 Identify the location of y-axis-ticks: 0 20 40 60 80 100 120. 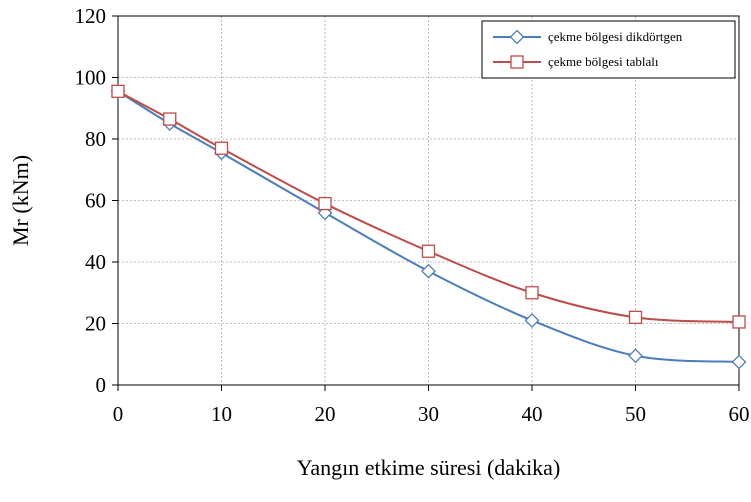
(96, 200).